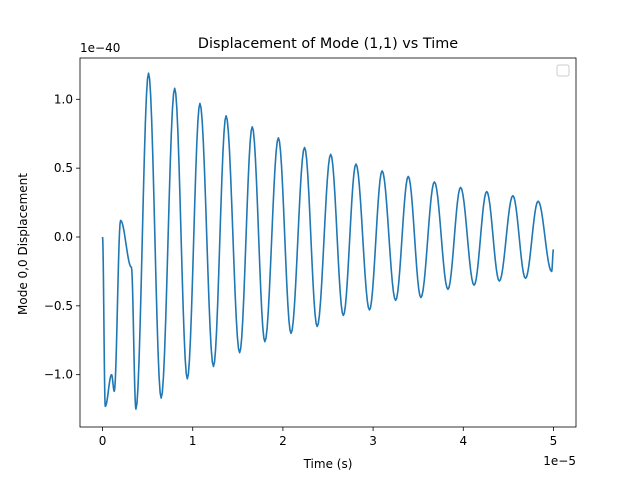 Image resolution: width=640 pixels, height=484 pixels. What do you see at coordinates (328, 44) in the screenshot?
I see `chart-title: Displacement of Mode (1,1) vs Time` at bounding box center [328, 44].